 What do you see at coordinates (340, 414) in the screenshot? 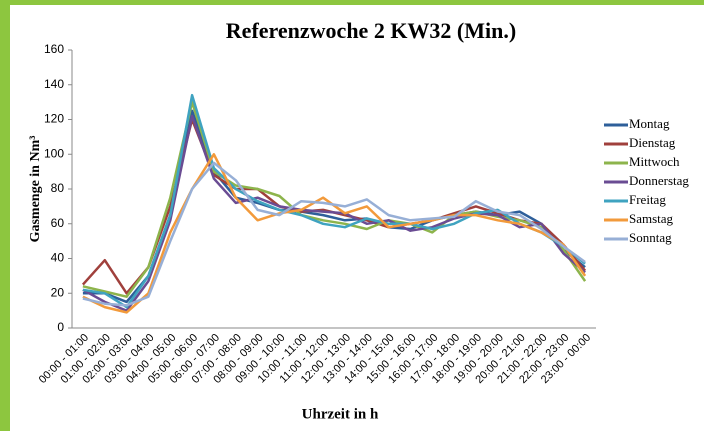
I see `x-axis-label: Uhrzeit in h` at bounding box center [340, 414].